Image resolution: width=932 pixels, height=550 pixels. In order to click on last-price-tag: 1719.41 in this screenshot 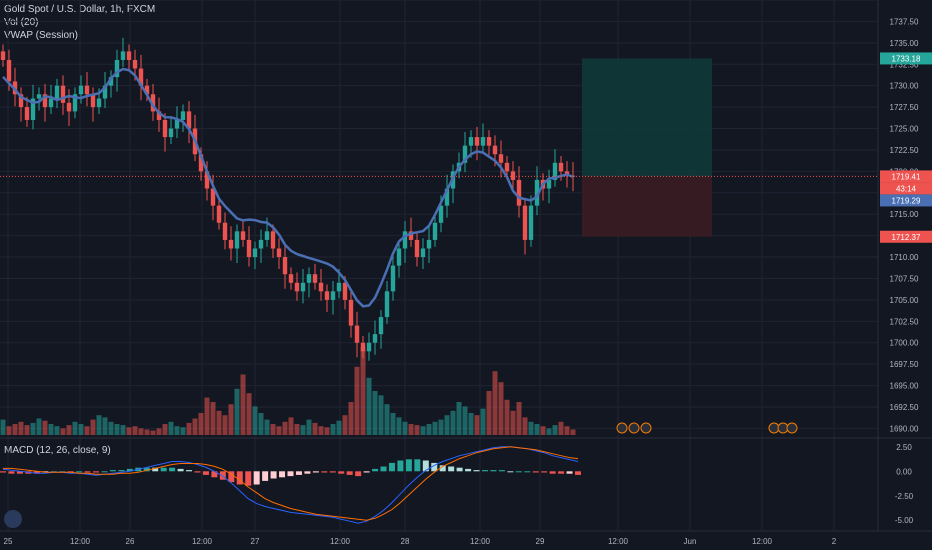, I will do `click(906, 176)`.